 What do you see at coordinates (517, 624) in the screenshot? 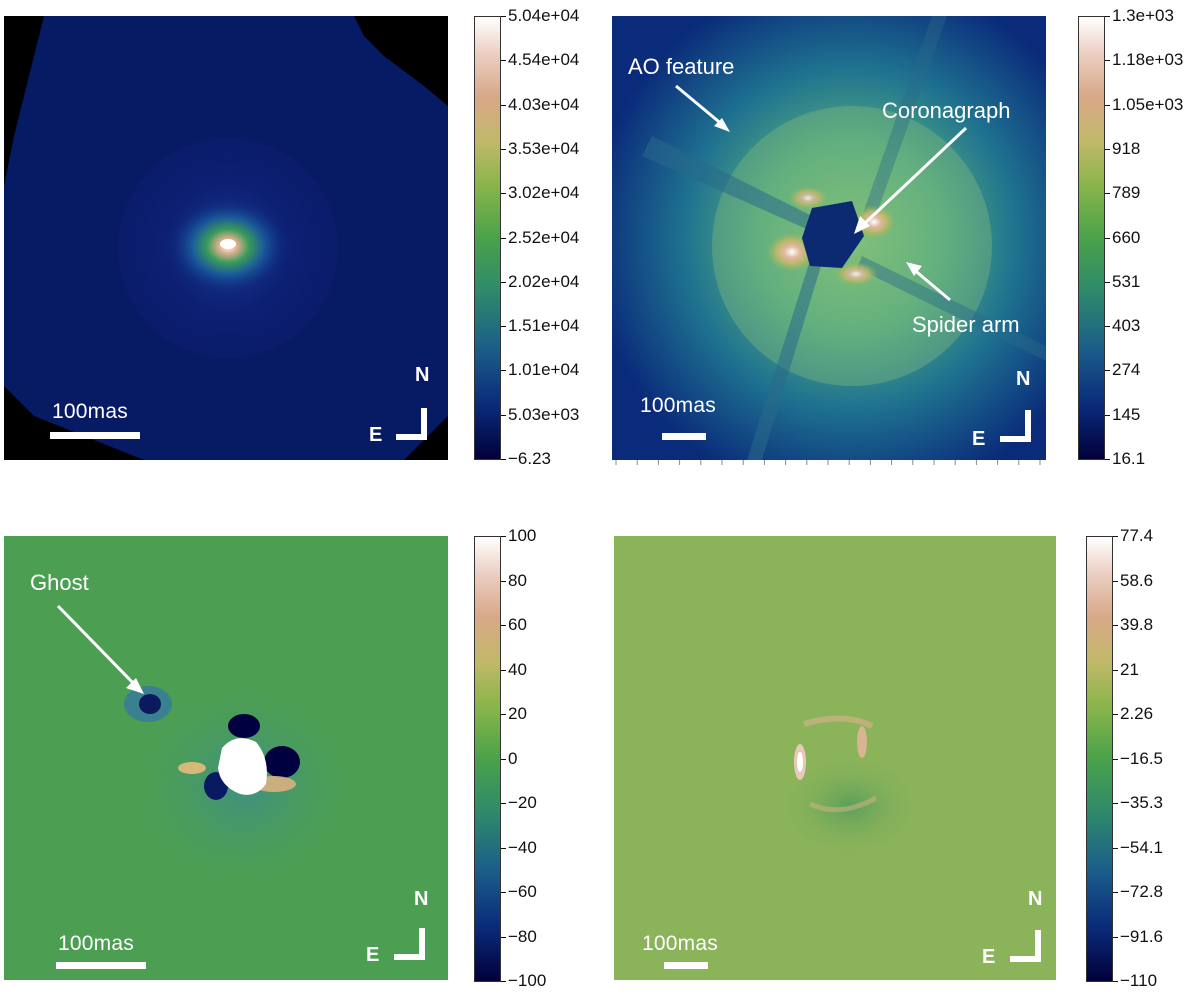
I see `colorbar-tick-label: 60` at bounding box center [517, 624].